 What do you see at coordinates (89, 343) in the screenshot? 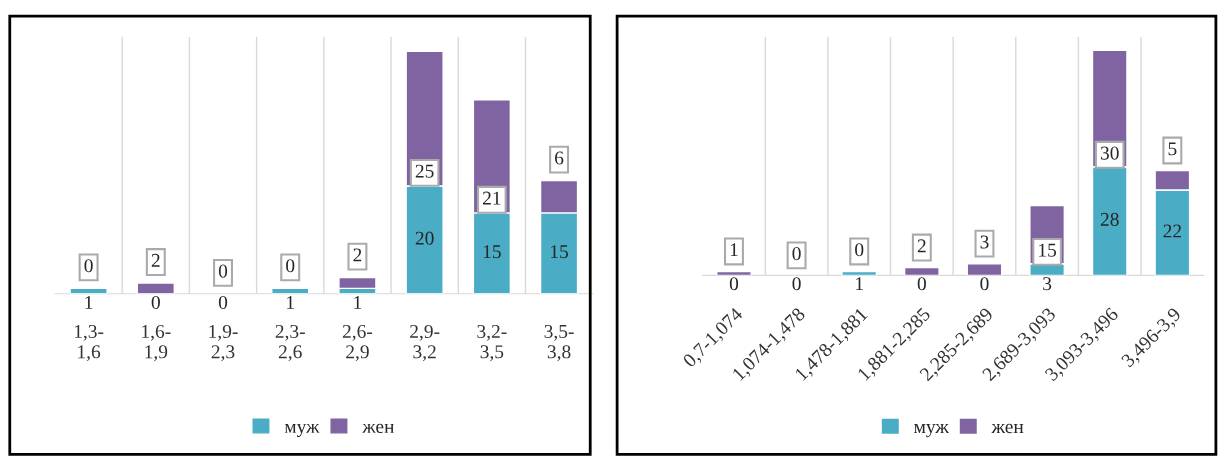
I see `x-tick-label: 1,3- 1,6` at bounding box center [89, 343].